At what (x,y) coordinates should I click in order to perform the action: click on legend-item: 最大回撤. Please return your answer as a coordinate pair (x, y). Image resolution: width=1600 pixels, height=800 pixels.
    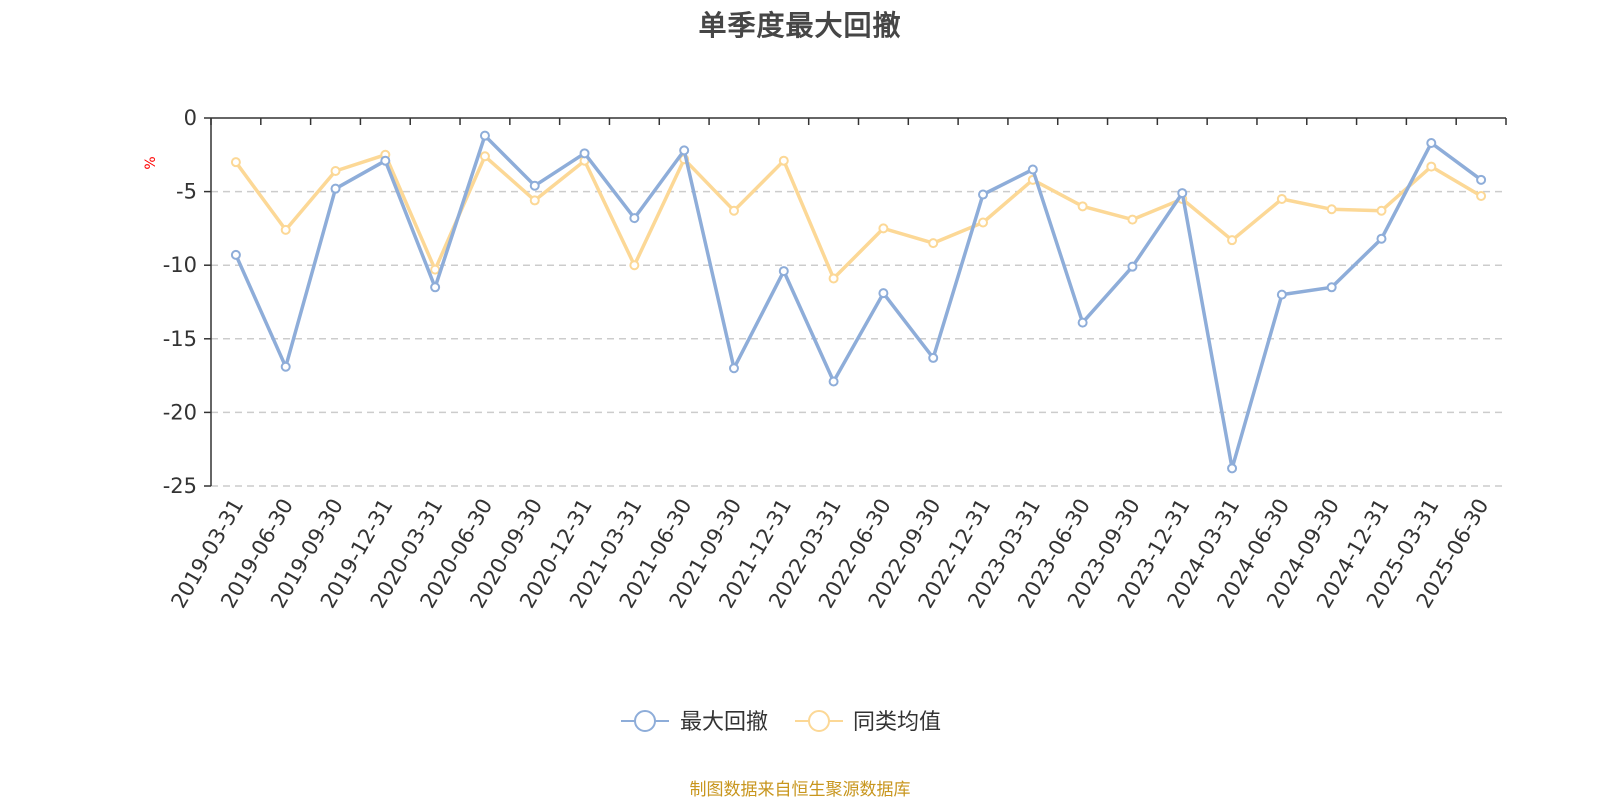
    Looking at the image, I should click on (694, 722).